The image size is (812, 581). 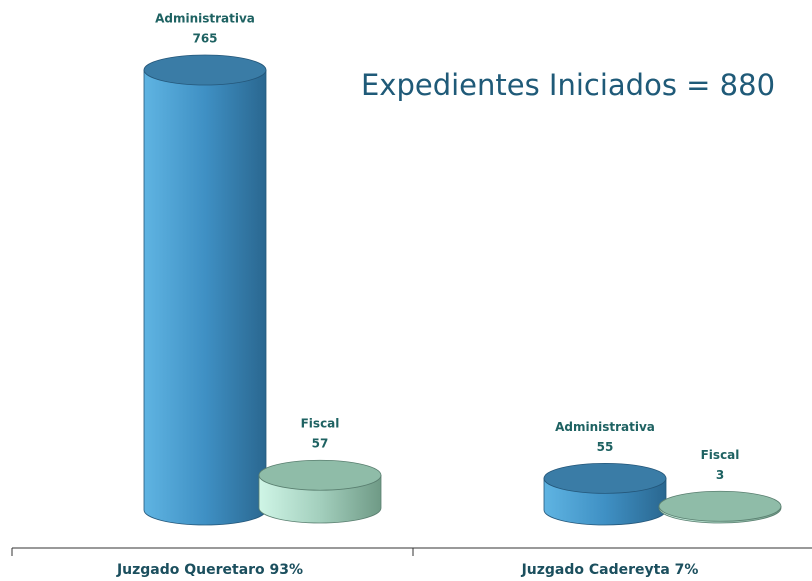 What do you see at coordinates (204, 39) in the screenshot?
I see `data-label: 765` at bounding box center [204, 39].